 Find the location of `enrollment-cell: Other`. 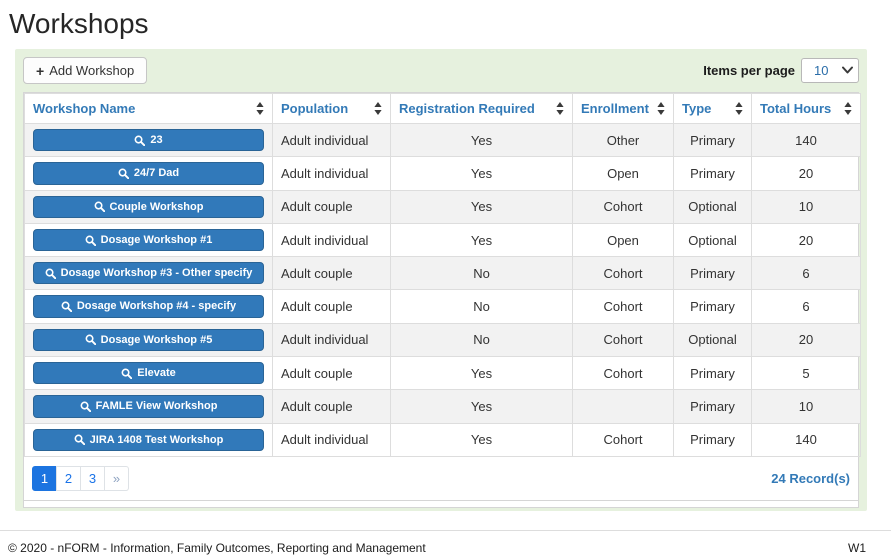

enrollment-cell: Other is located at coordinates (623, 140).